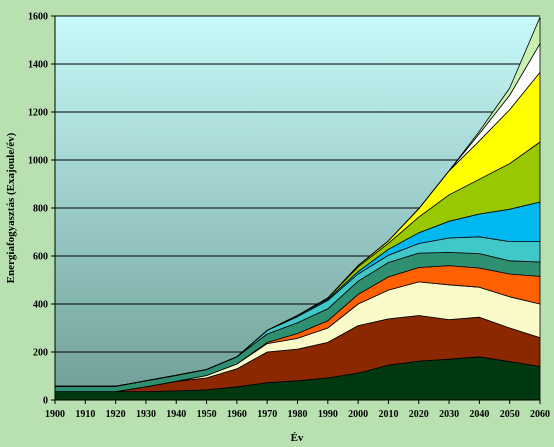  I want to click on x-tick-label: 2000, so click(358, 414).